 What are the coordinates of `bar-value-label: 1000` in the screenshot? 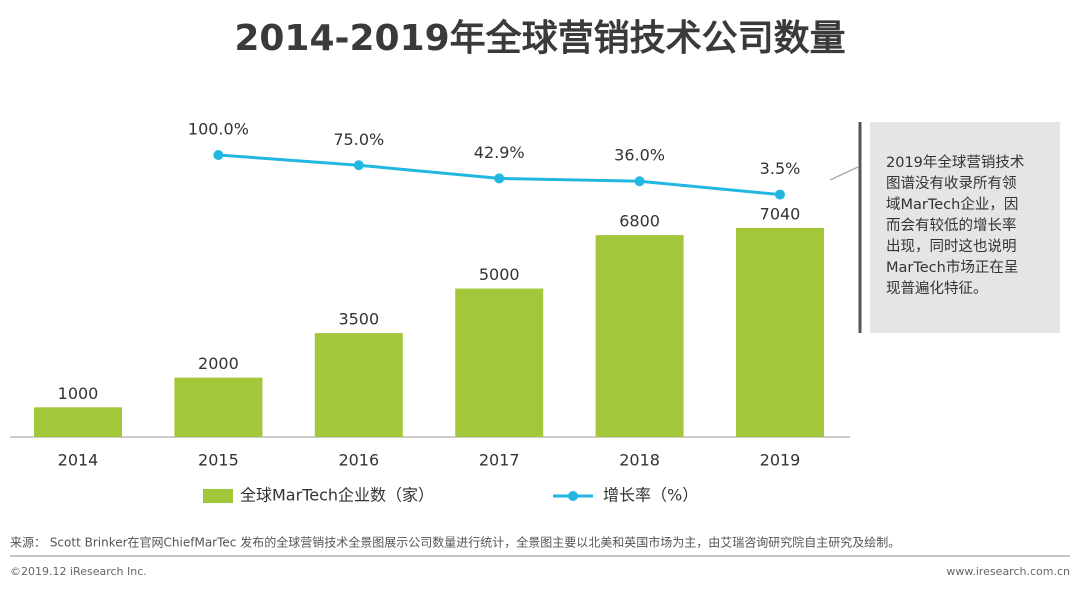 It's located at (78, 393).